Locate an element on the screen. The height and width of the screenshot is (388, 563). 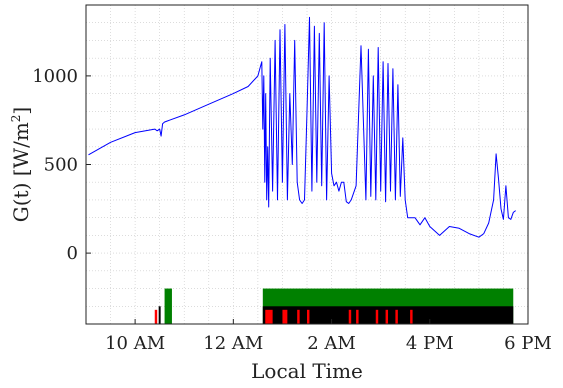
x-tick-label: 6 PM is located at coordinates (528, 343).